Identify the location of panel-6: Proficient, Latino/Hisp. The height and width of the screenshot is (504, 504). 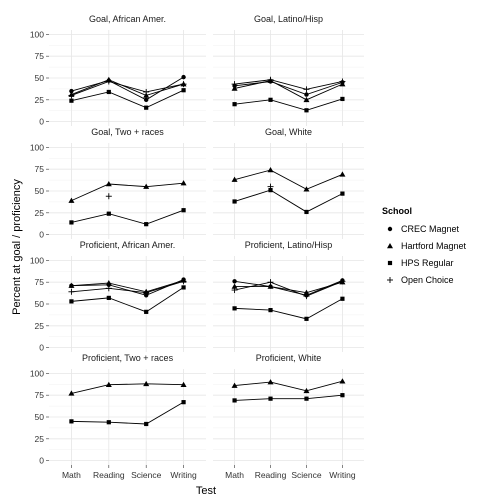
(288, 296).